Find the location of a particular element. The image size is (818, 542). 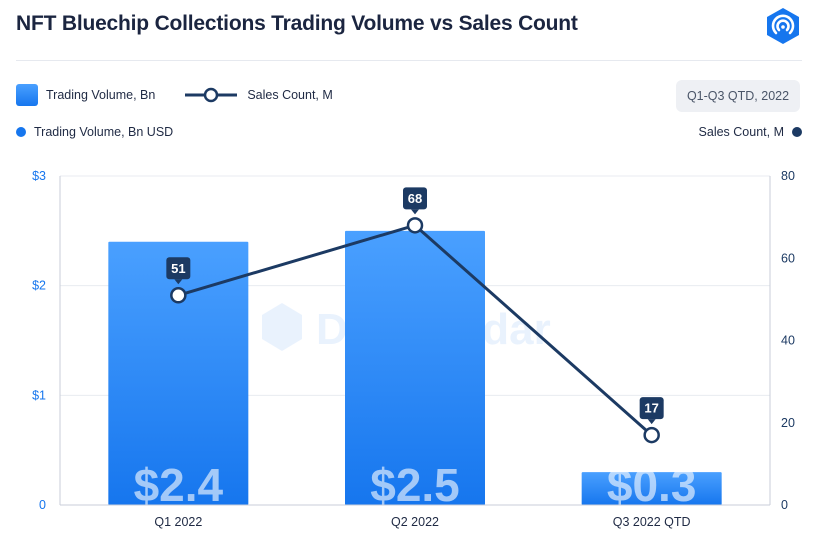

line-data-label: 17 is located at coordinates (651, 408).